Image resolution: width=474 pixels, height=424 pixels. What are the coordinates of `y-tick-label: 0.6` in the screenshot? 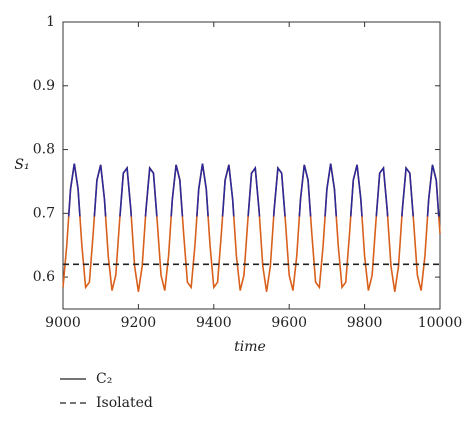 It's located at (44, 277).